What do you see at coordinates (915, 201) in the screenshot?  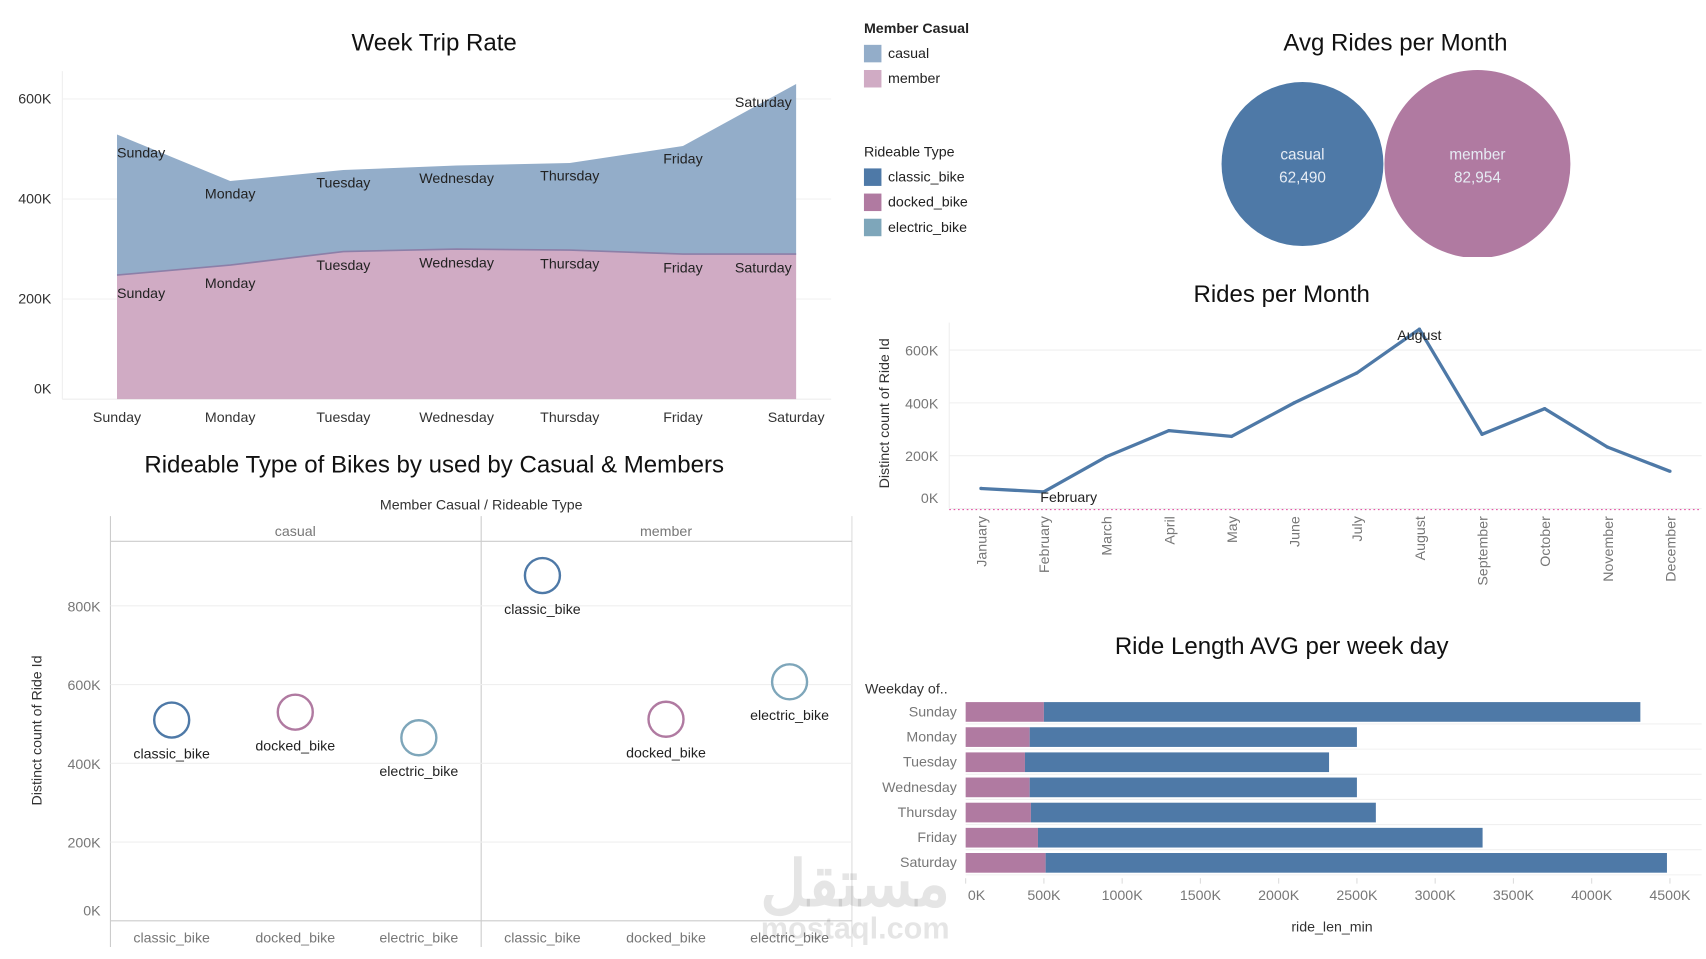 I see `legend-item-docked-bike: docked_bike` at bounding box center [915, 201].